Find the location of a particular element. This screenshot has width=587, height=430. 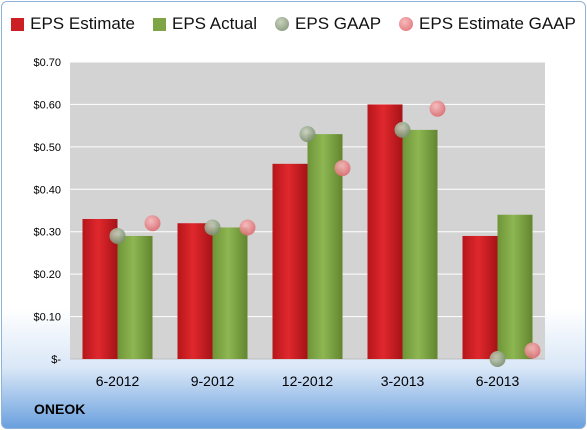

y-tick-label: $0.60 is located at coordinates (47, 105).